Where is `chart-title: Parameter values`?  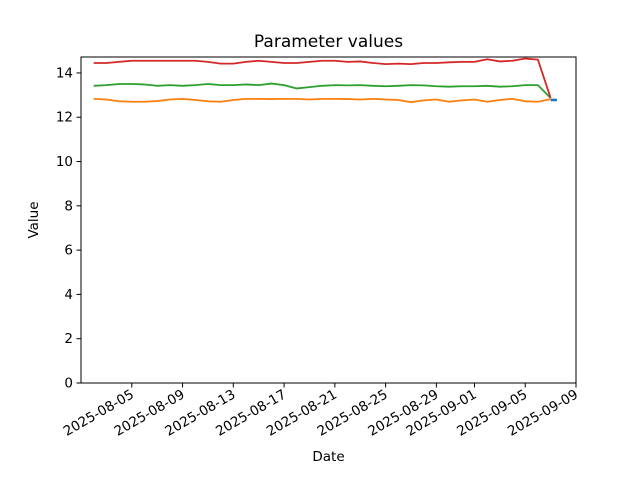
chart-title: Parameter values is located at coordinates (328, 42).